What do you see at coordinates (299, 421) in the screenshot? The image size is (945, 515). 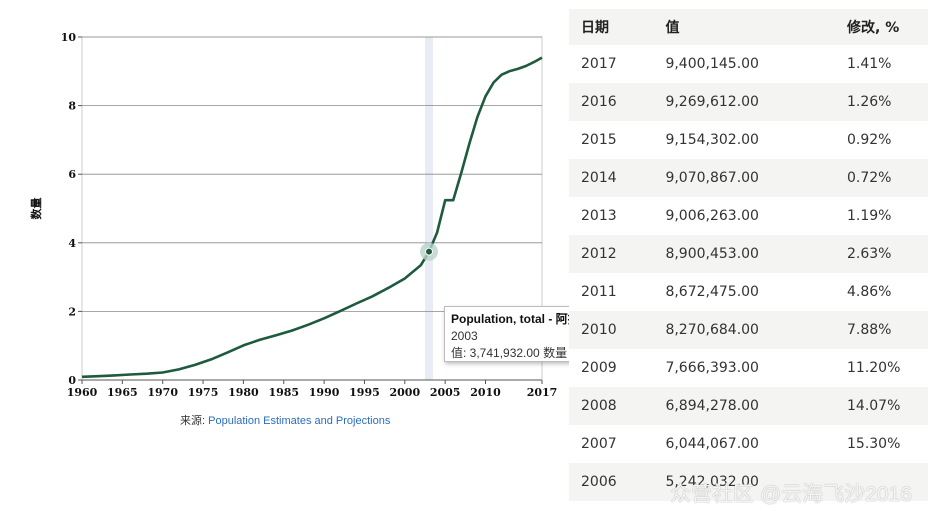 I see `source-link: Population Estimates and Projections` at bounding box center [299, 421].